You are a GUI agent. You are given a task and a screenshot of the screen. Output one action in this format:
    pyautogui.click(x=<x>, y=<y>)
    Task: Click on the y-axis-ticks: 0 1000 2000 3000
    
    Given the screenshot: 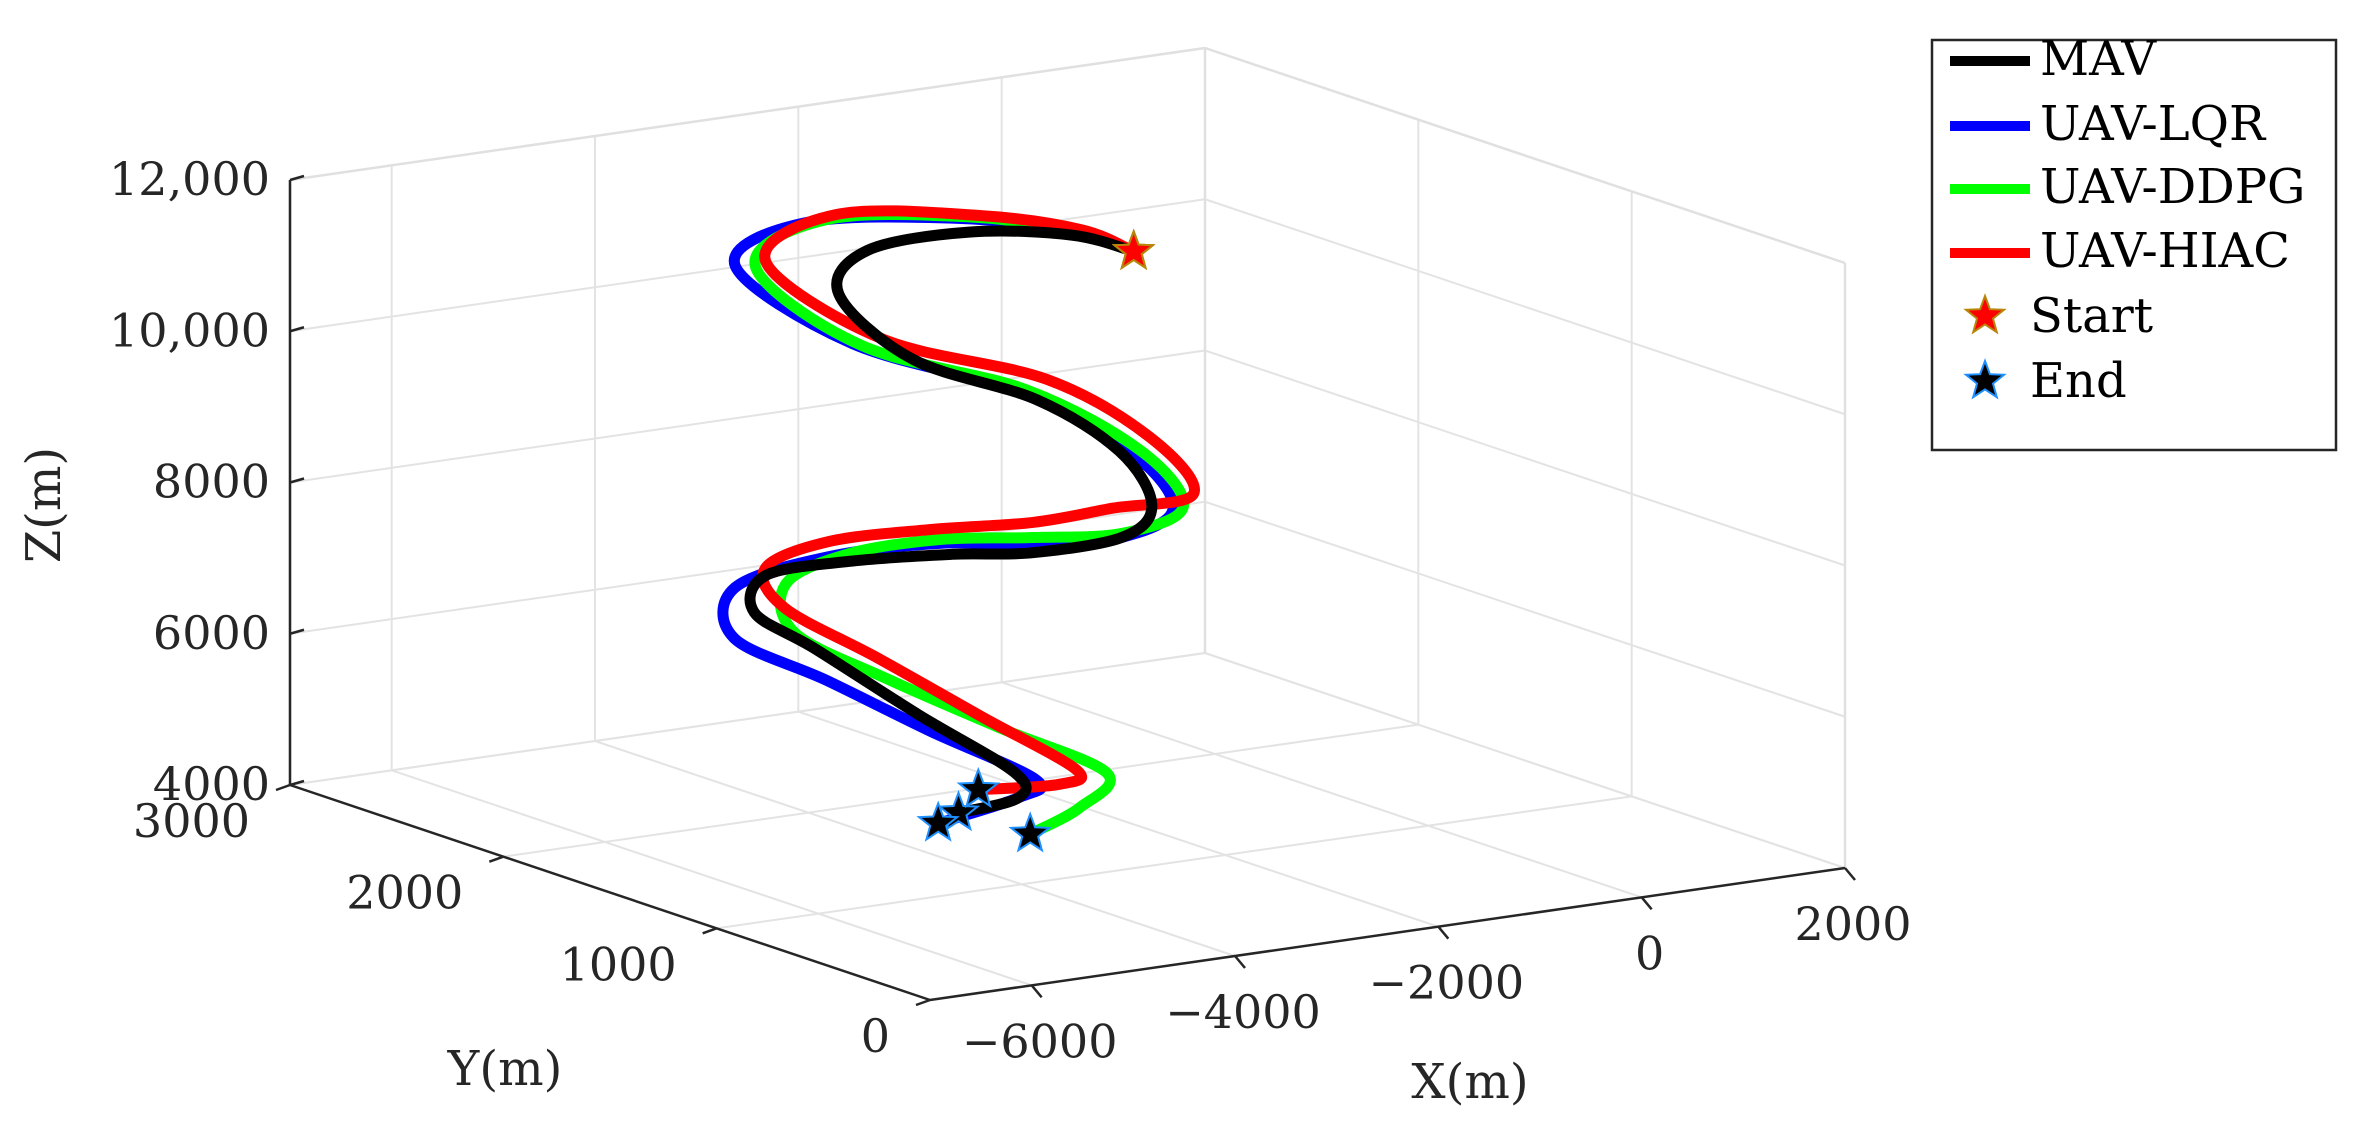 What is the action you would take?
    pyautogui.click(x=532, y=923)
    